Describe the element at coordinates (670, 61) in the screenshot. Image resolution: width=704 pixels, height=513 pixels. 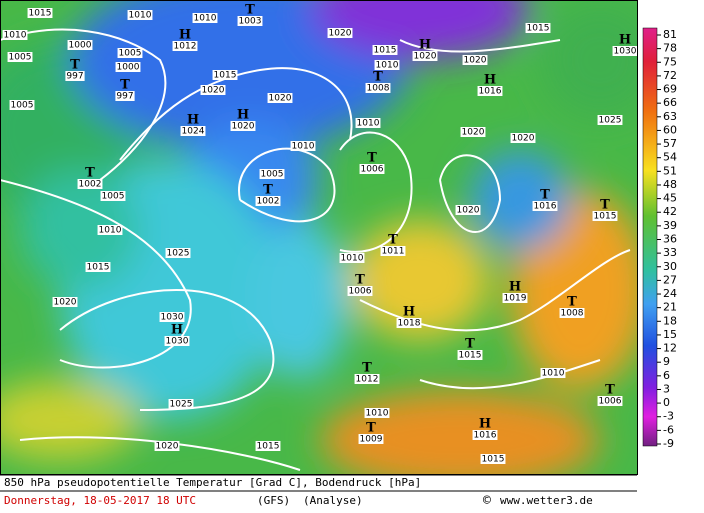
I see `scale-label: 75` at that location.